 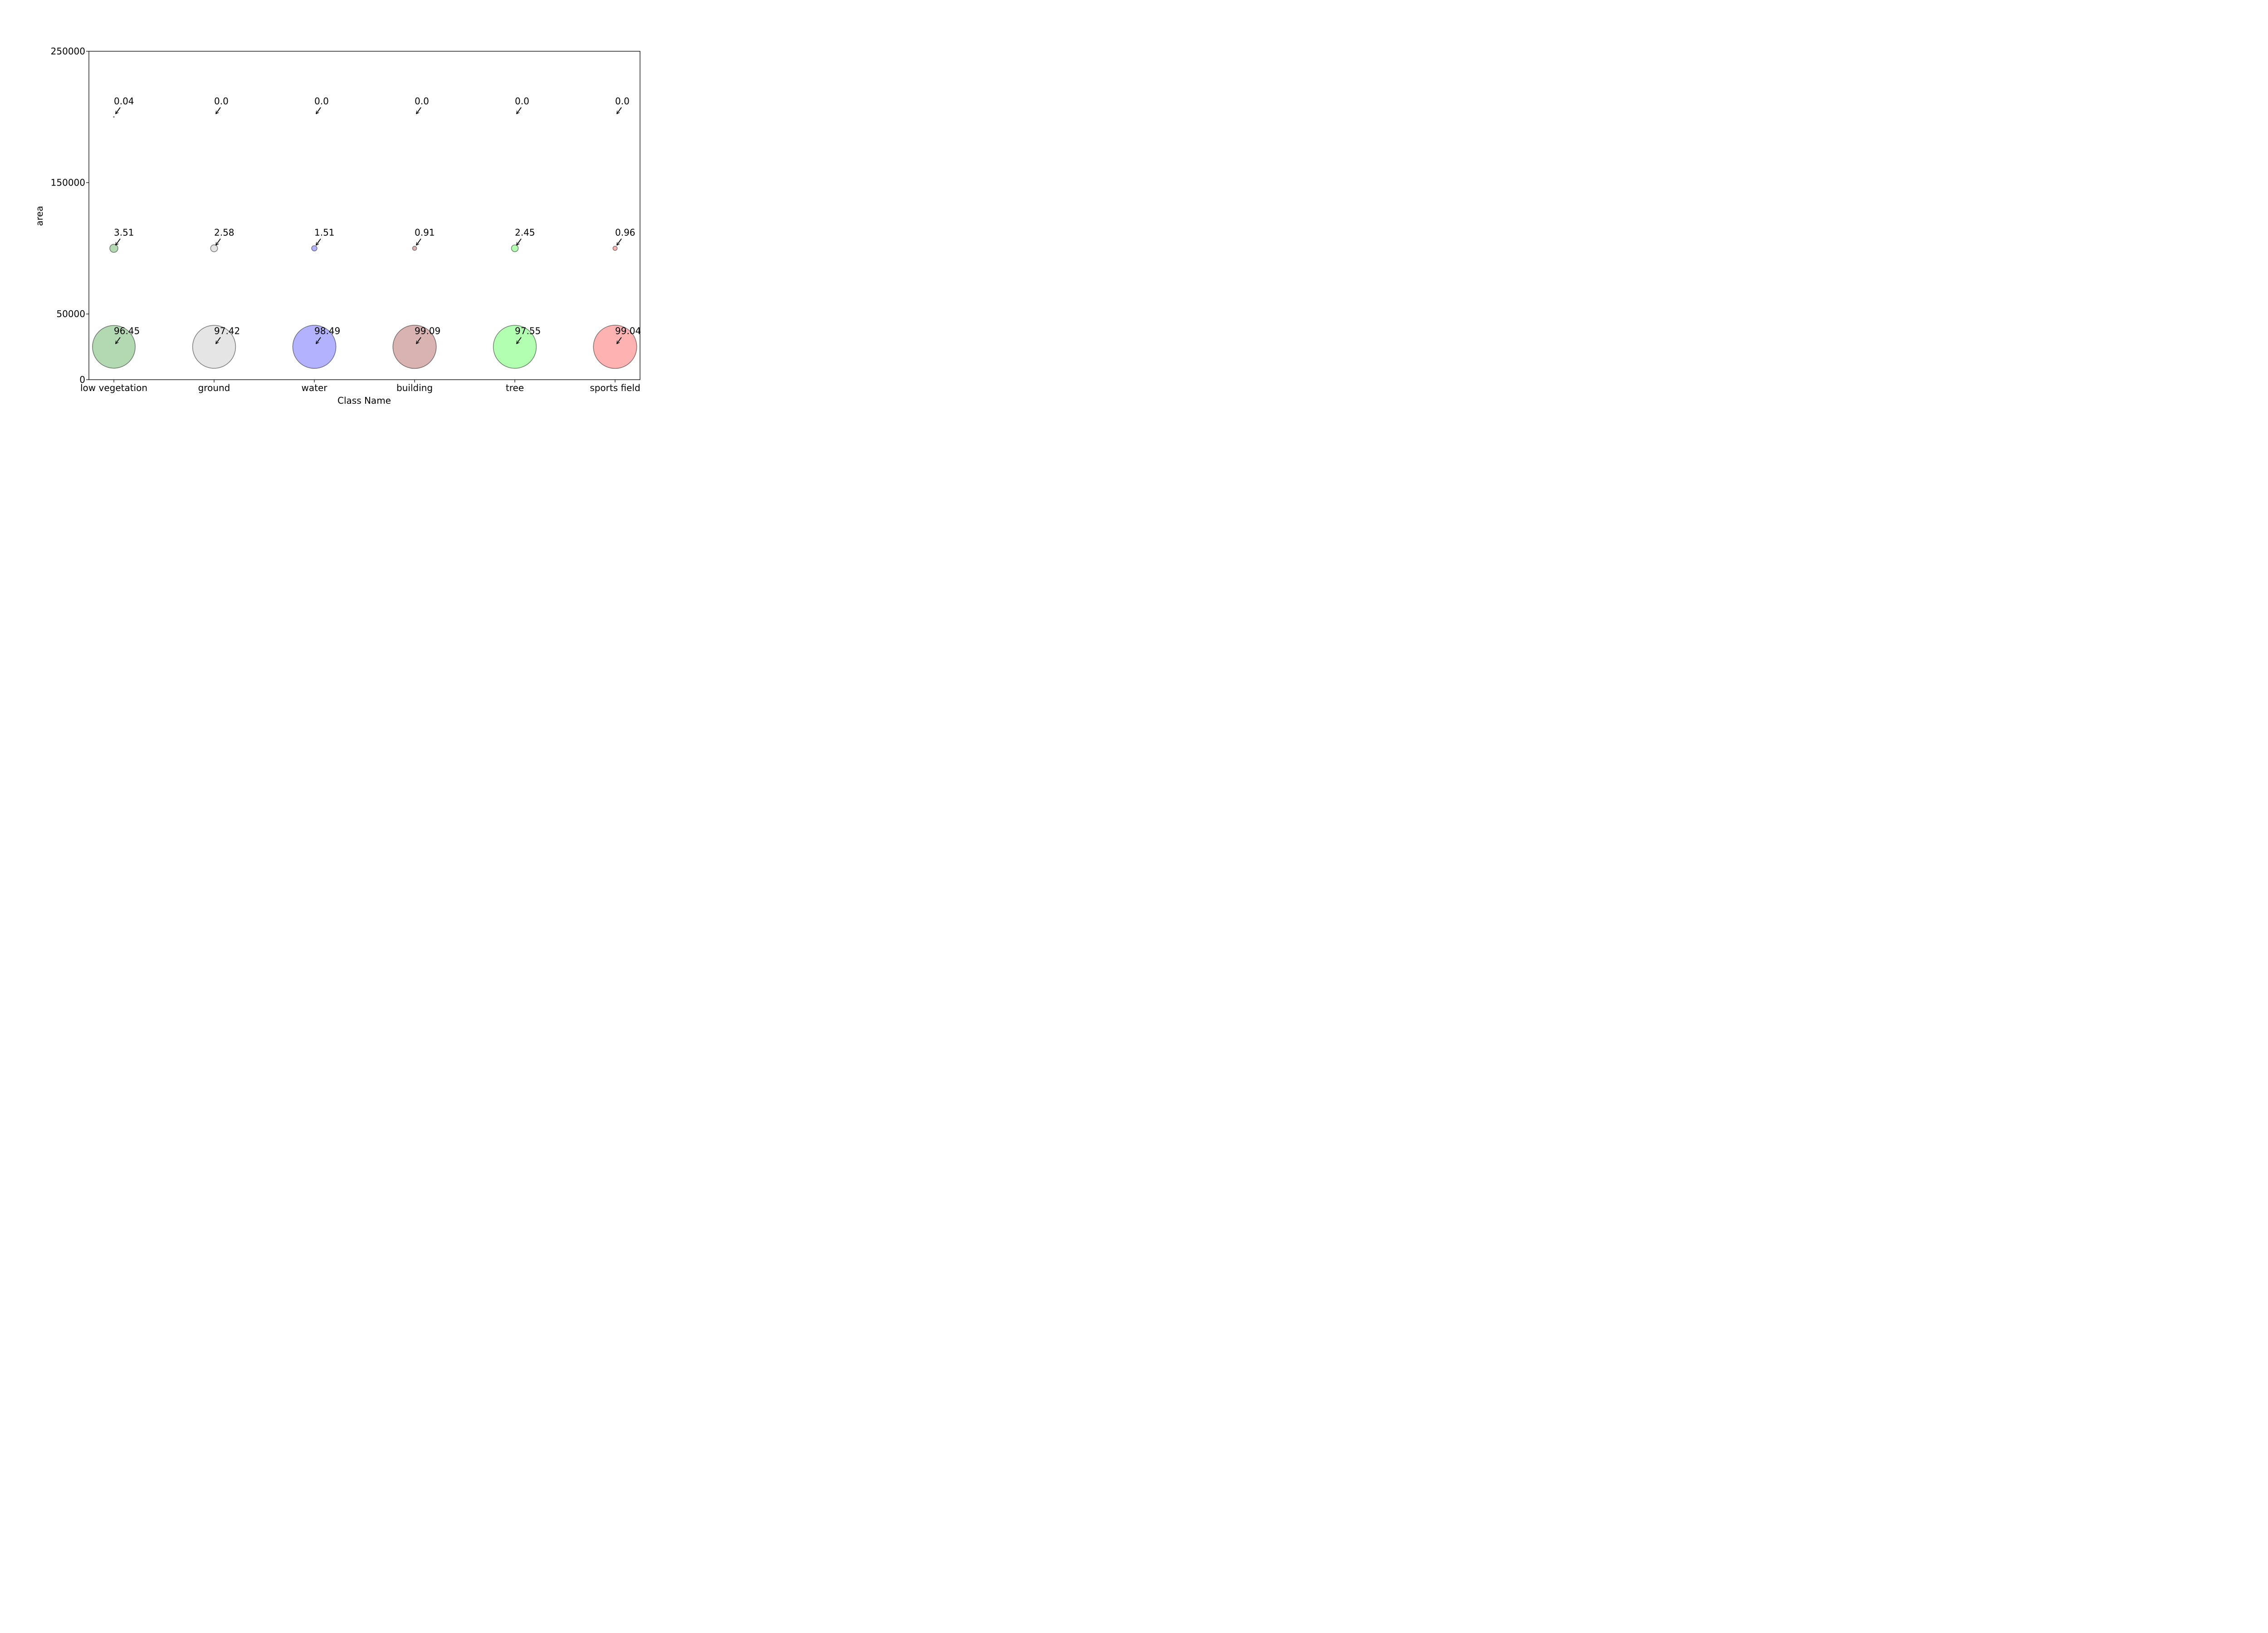 What do you see at coordinates (615, 387) in the screenshot?
I see `x-tick-label: sports field` at bounding box center [615, 387].